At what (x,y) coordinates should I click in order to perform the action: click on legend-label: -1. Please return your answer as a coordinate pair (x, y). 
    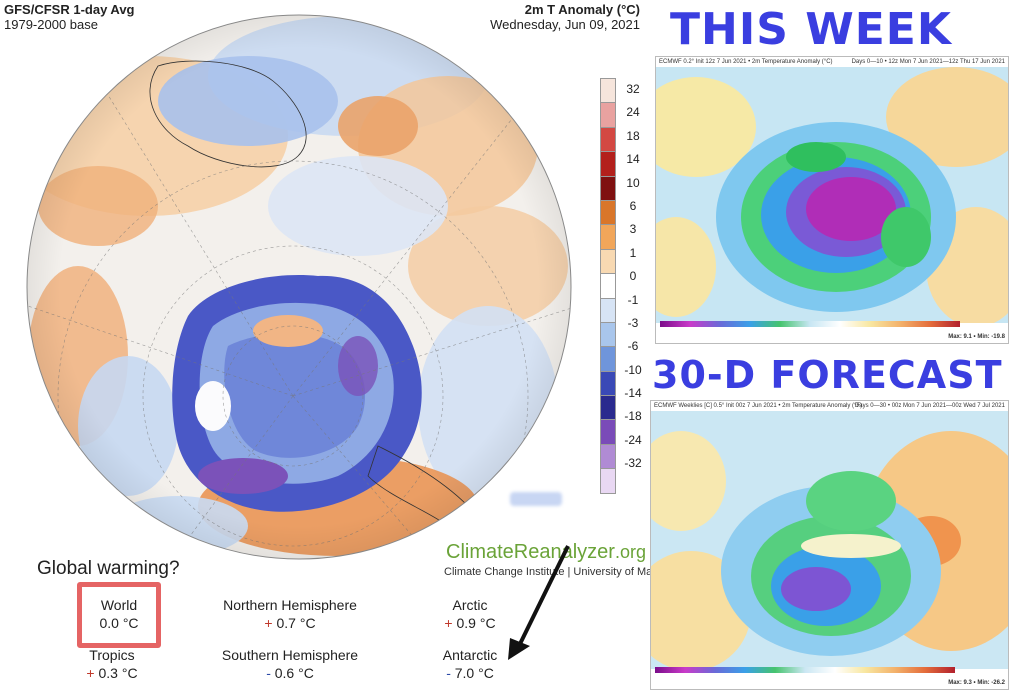
    Looking at the image, I should click on (633, 299).